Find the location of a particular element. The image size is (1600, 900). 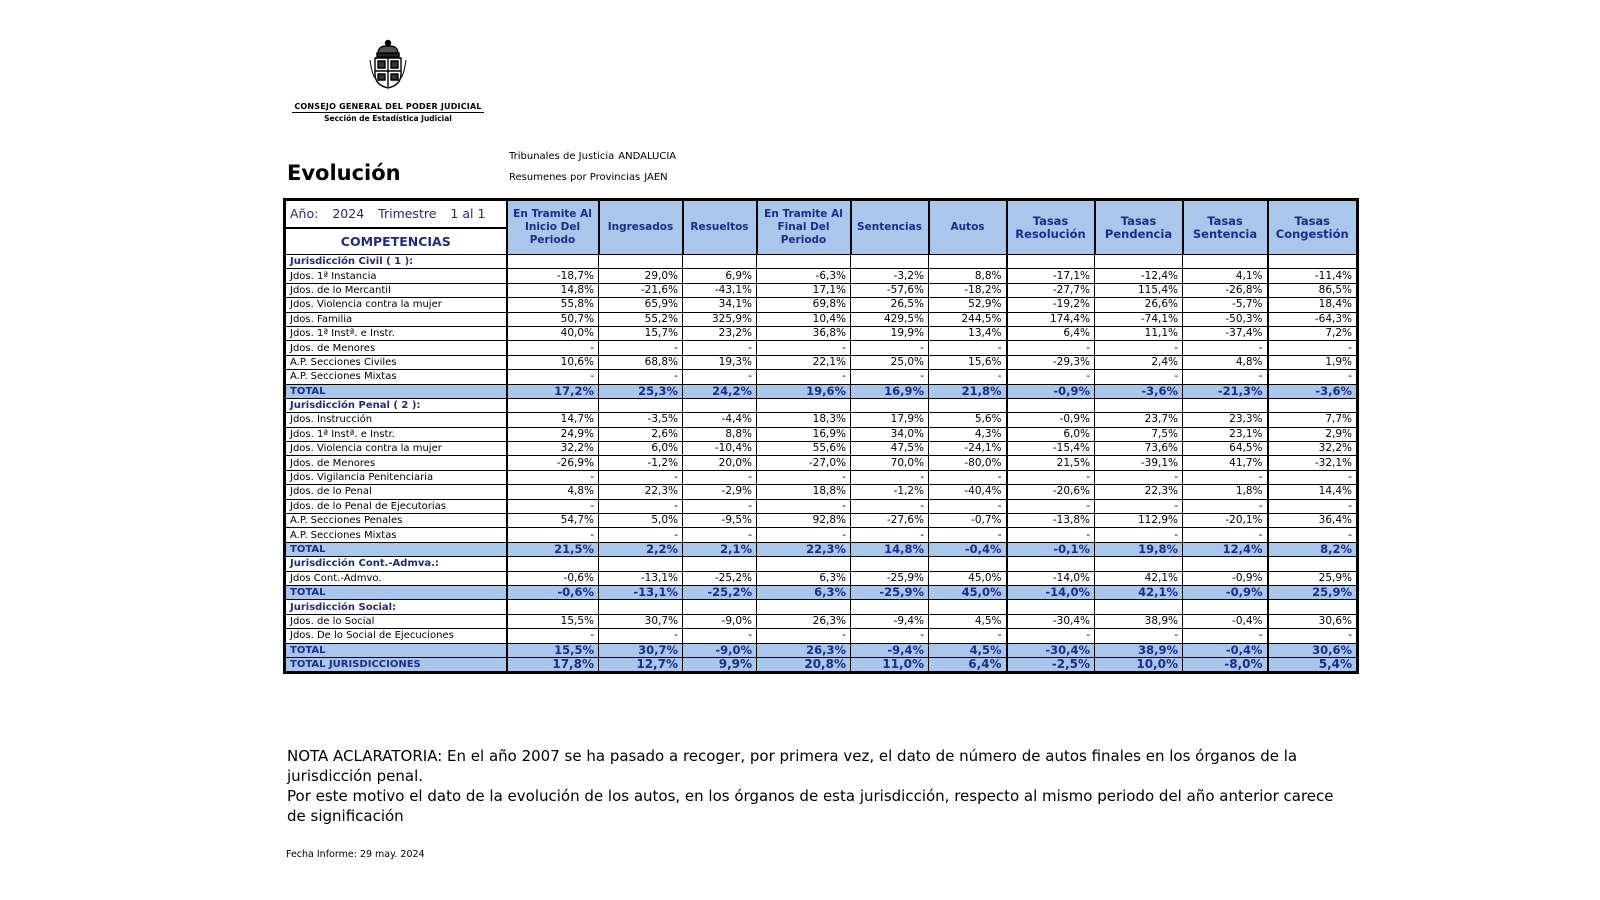

section-row: Jurisdicción Cont.-Admva.: is located at coordinates (821, 564).